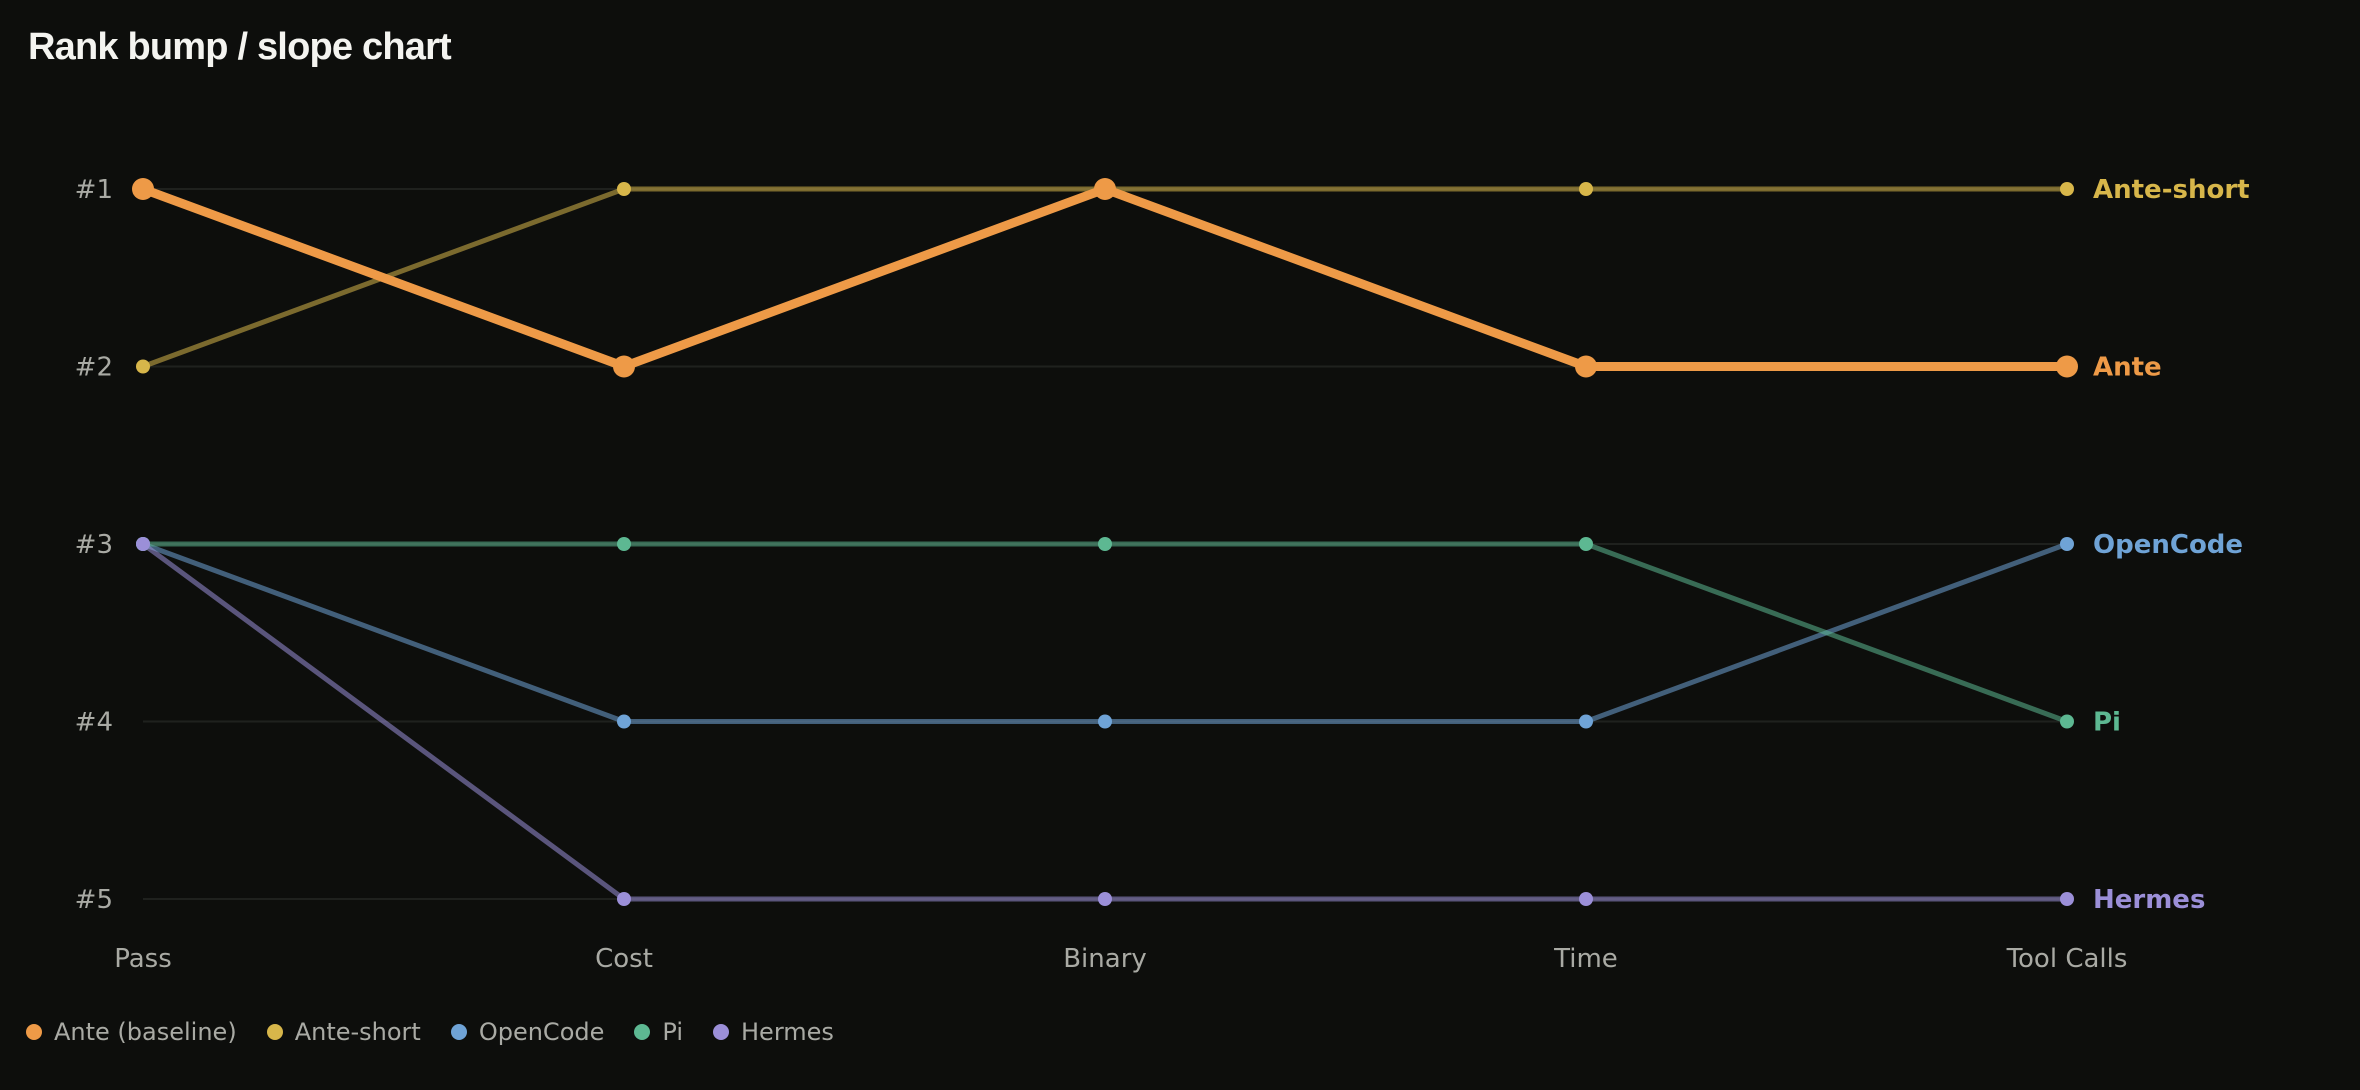 The image size is (2360, 1090). Describe the element at coordinates (1585, 959) in the screenshot. I see `x-tick-label: Time` at that location.